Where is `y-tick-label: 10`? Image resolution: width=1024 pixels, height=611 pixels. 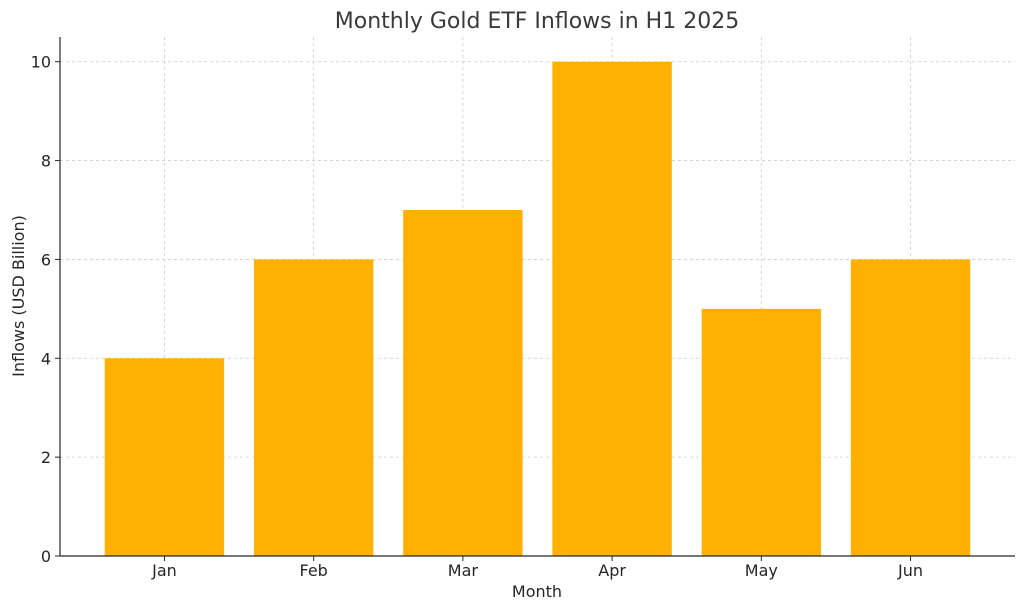
y-tick-label: 10 is located at coordinates (41, 62).